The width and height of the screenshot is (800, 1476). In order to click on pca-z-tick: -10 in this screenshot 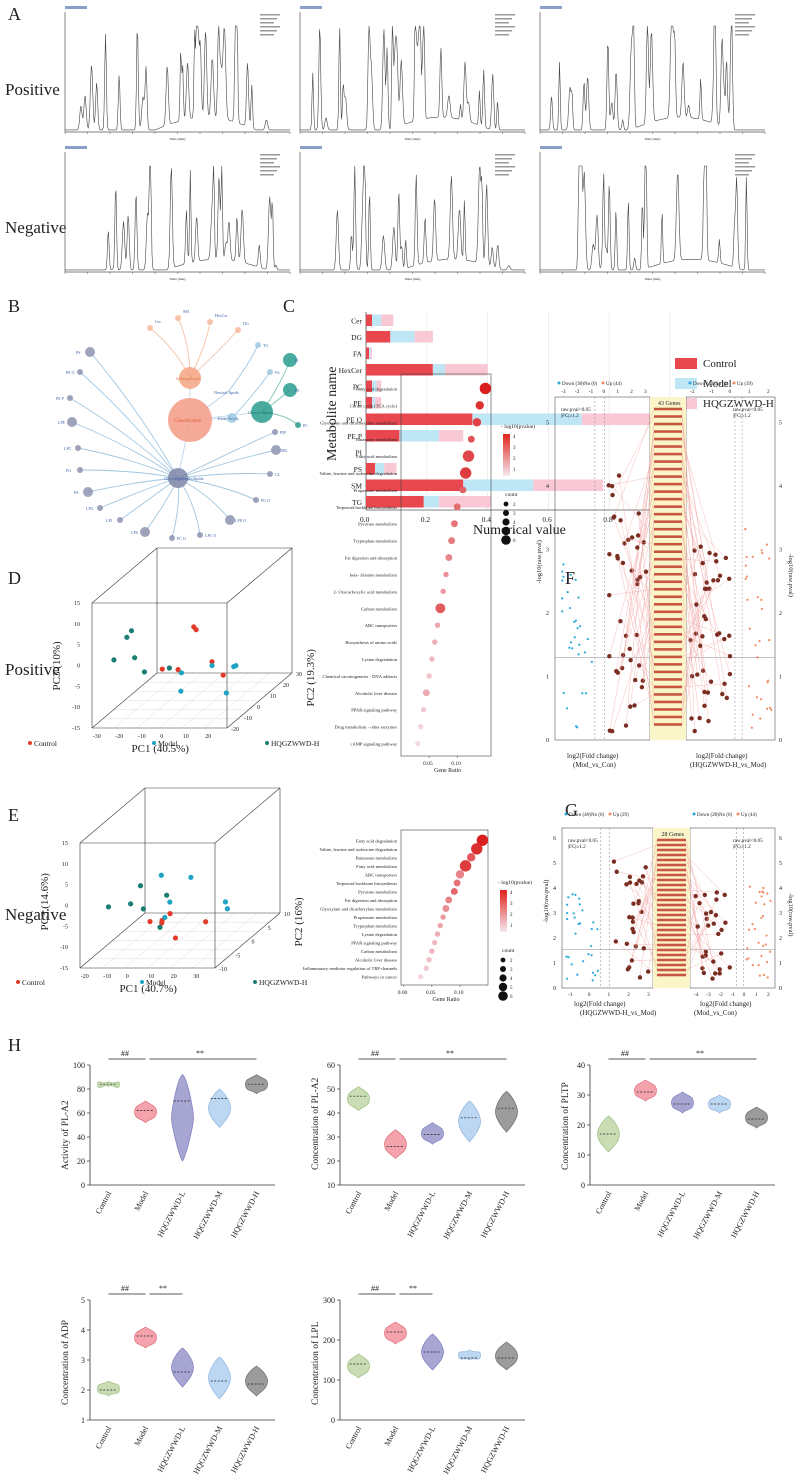, I will do `click(64, 948)`.